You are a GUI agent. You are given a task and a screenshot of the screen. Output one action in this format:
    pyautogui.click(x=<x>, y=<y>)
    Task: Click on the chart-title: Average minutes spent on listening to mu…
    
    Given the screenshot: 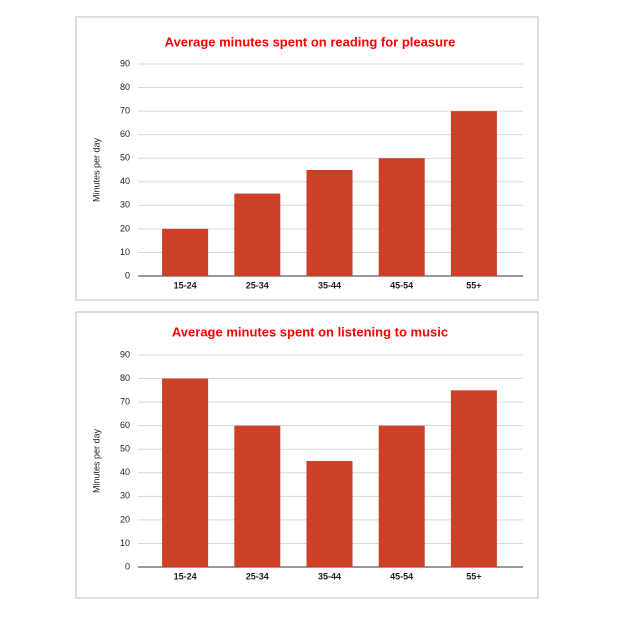 What is the action you would take?
    pyautogui.click(x=310, y=331)
    